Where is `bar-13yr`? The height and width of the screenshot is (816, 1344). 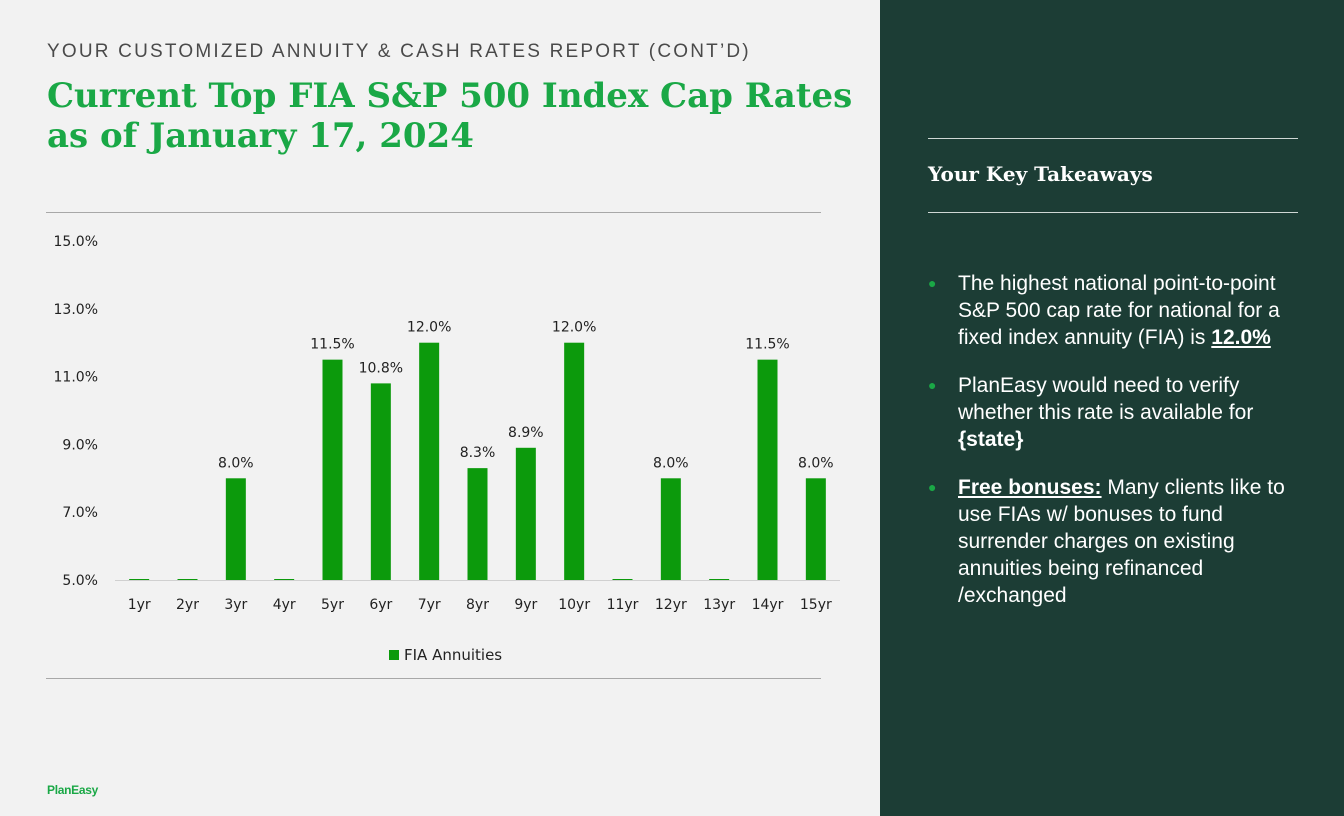 bar-13yr is located at coordinates (719, 579).